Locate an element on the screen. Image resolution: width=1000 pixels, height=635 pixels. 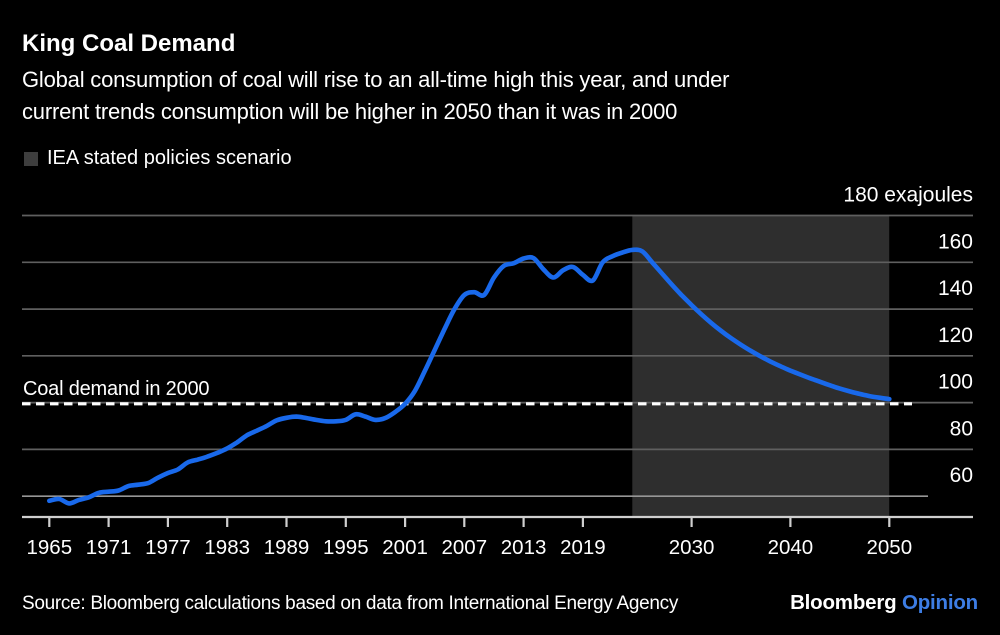
legend-label: IEA stated policies scenario is located at coordinates (169, 158).